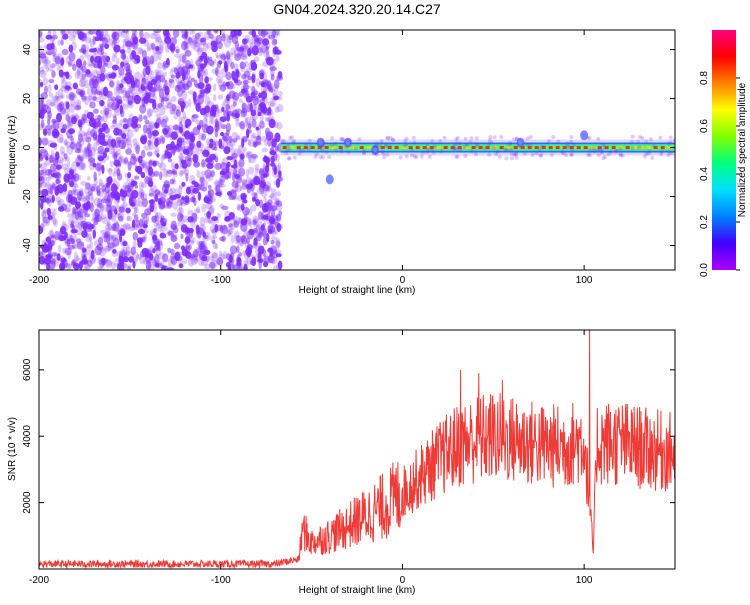 The image size is (750, 605). I want to click on snr-x-tick-label: -100, so click(221, 580).